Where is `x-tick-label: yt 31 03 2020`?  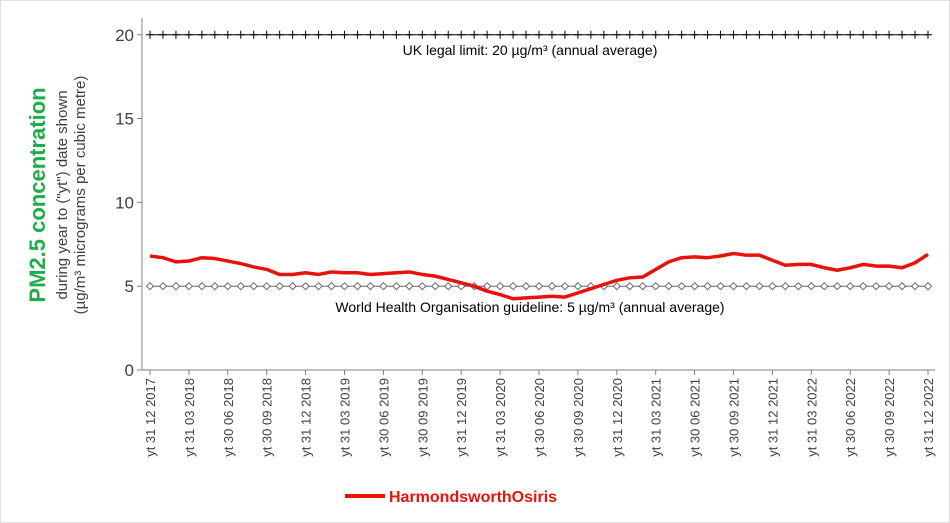
x-tick-label: yt 31 03 2020 is located at coordinates (500, 417).